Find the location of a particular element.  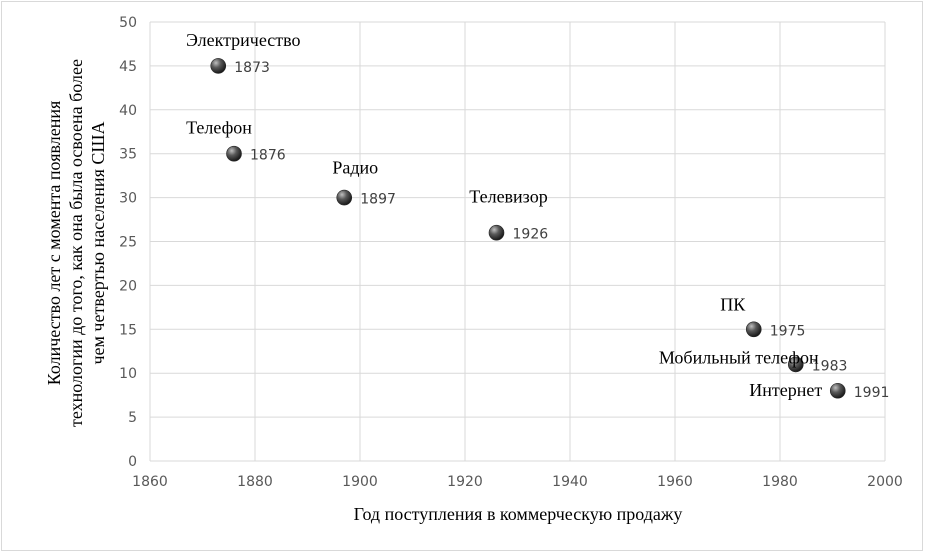

y-tick-label: 0 is located at coordinates (132, 462).